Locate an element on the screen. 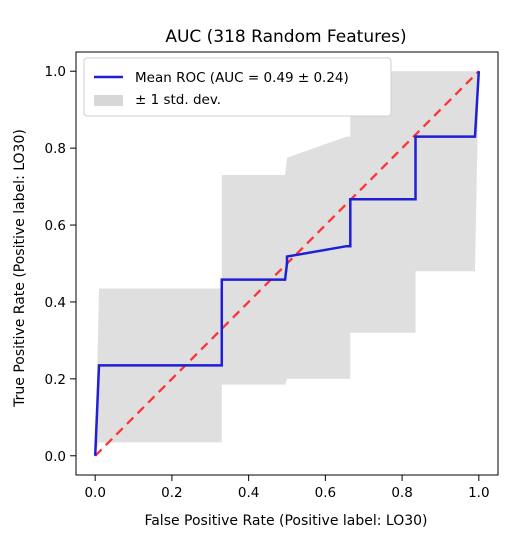 The height and width of the screenshot is (540, 520). legend-box is located at coordinates (237, 87).